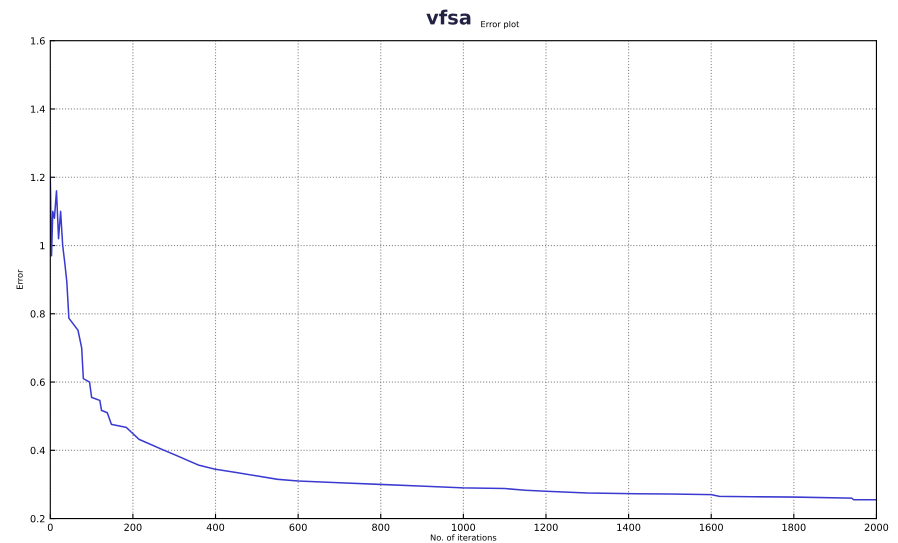  Describe the element at coordinates (50, 527) in the screenshot. I see `x-tick-label: 0` at that location.